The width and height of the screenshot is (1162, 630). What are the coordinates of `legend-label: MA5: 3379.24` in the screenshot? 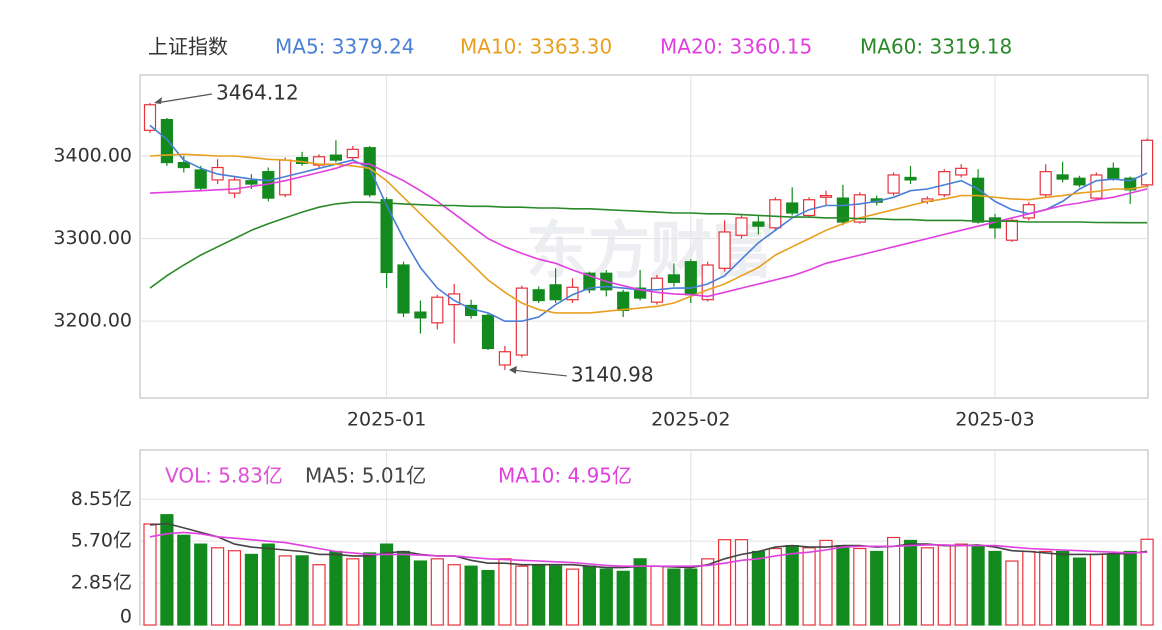 It's located at (344, 47).